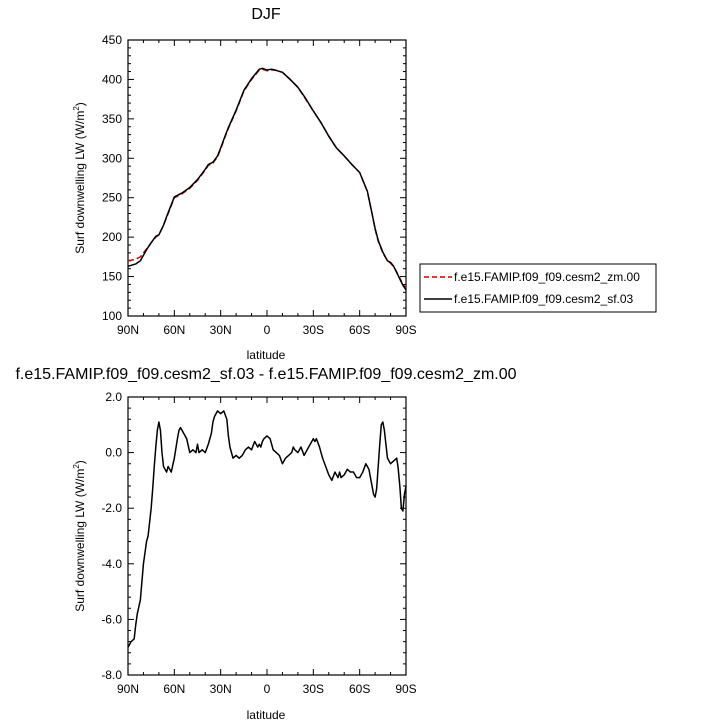 The width and height of the screenshot is (703, 727). Describe the element at coordinates (174, 689) in the screenshot. I see `bottom-x-tick-label: 60N` at that location.